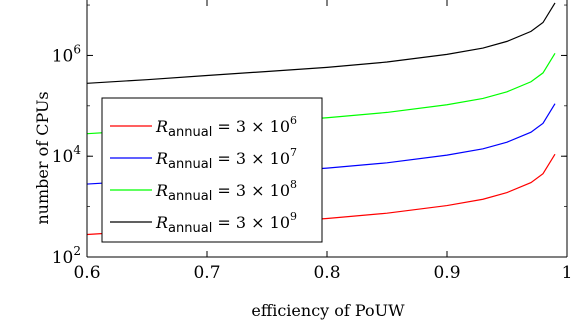 Image resolution: width=578 pixels, height=325 pixels. I want to click on legend-exponent: 7, so click(293, 152).